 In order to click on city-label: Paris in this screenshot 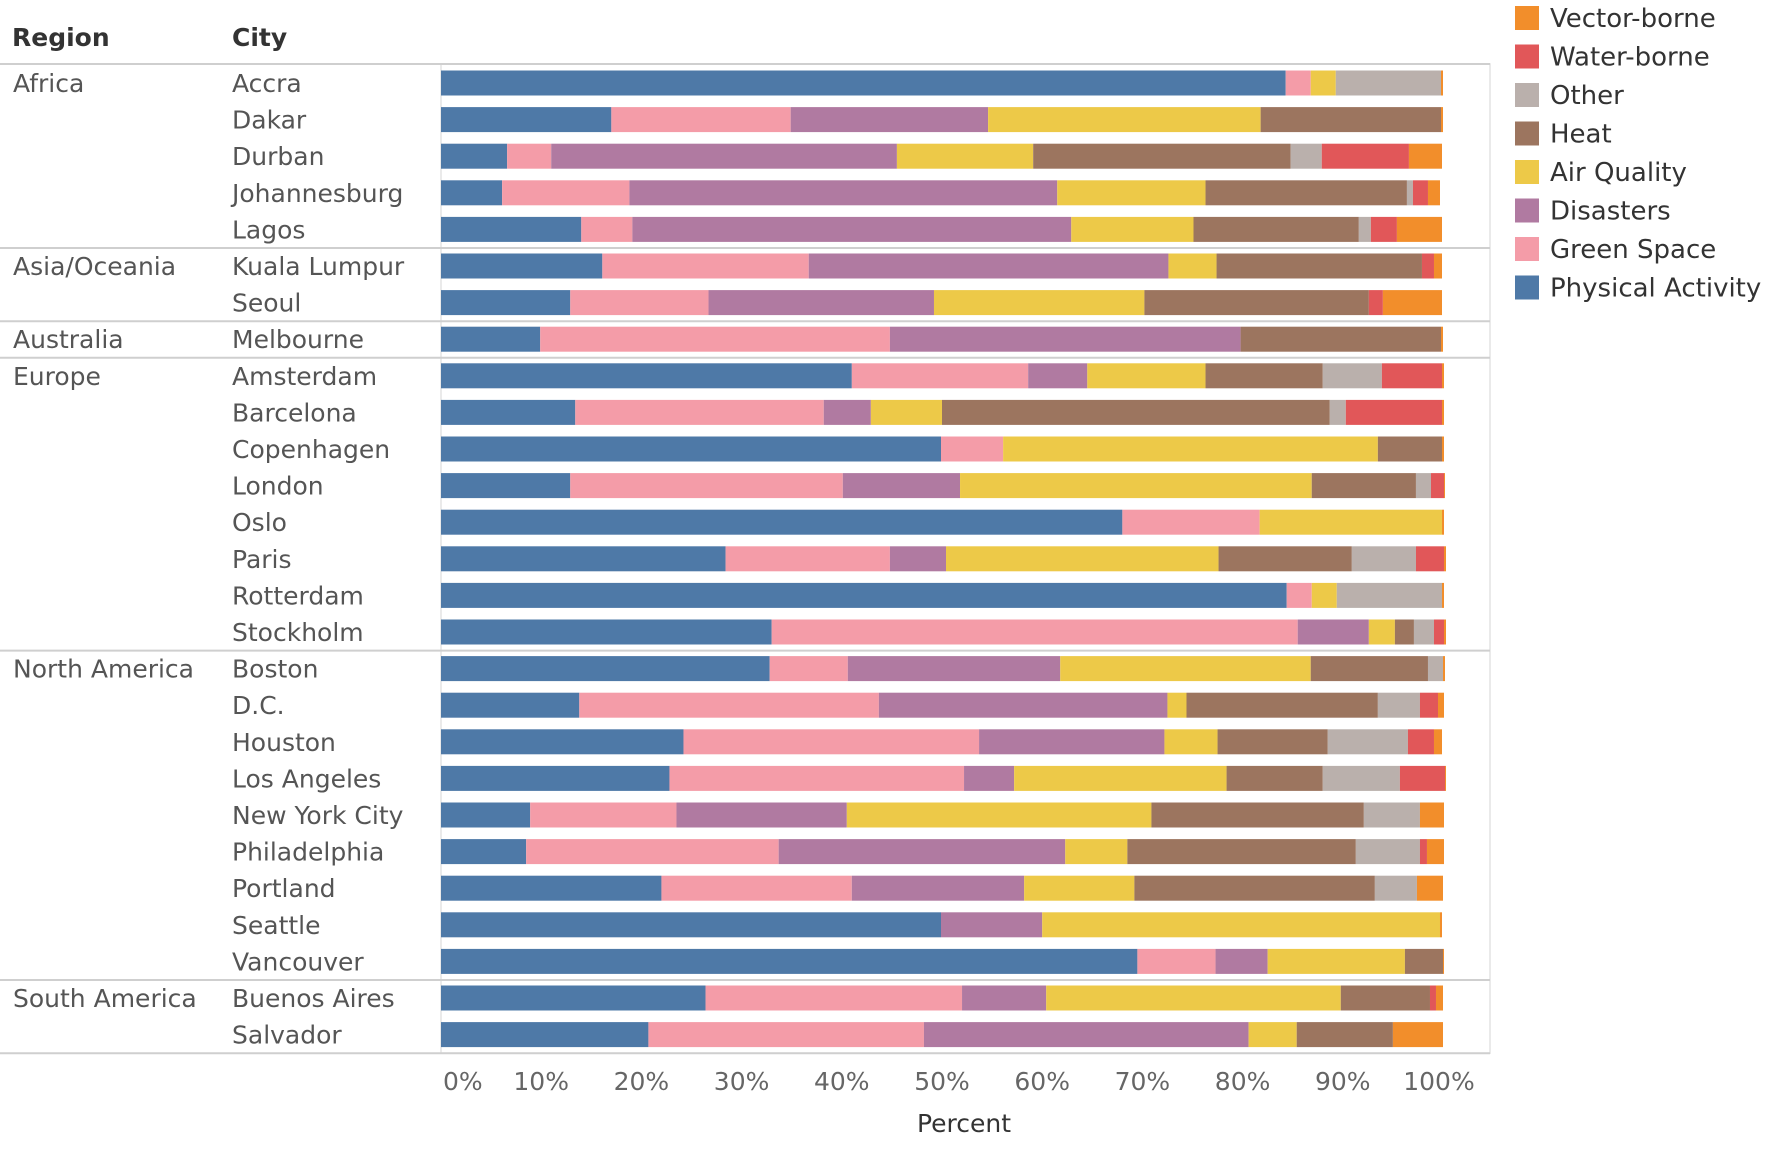, I will do `click(262, 559)`.